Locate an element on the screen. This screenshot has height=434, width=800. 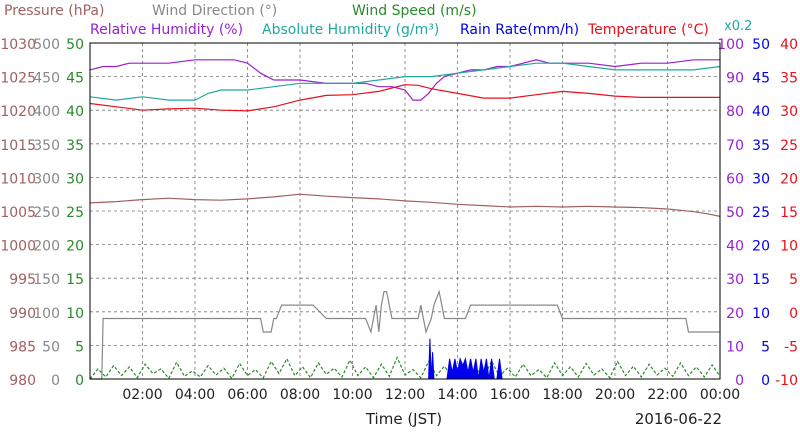
legend-entry: Pressure (hPa) is located at coordinates (54, 11).